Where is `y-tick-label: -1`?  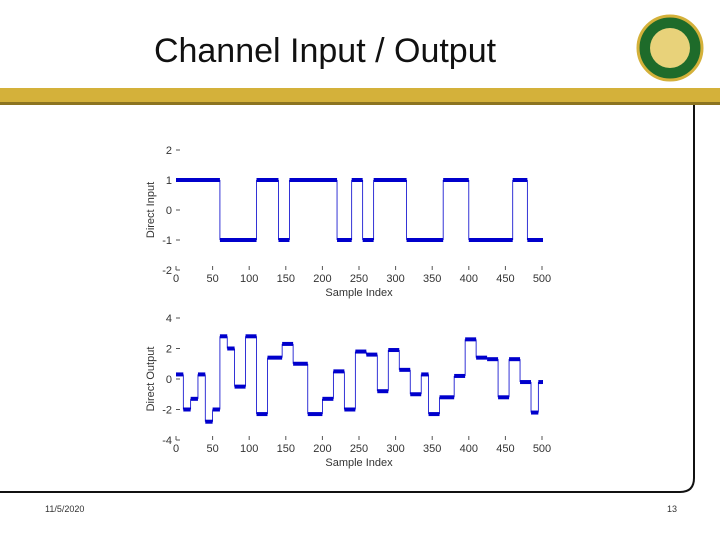 y-tick-label: -1 is located at coordinates (167, 241).